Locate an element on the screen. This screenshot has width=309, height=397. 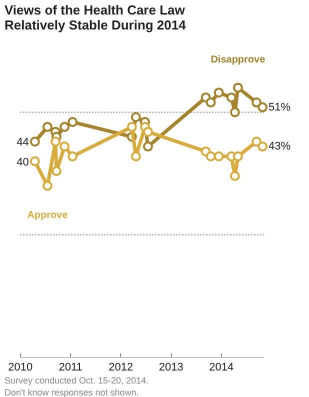
text: Don't know responses not shown. is located at coordinates (71, 392).